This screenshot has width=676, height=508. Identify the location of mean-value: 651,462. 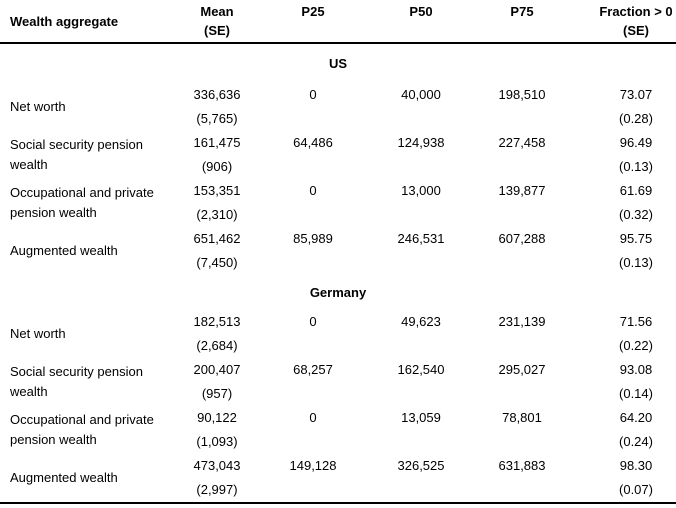
(217, 238).